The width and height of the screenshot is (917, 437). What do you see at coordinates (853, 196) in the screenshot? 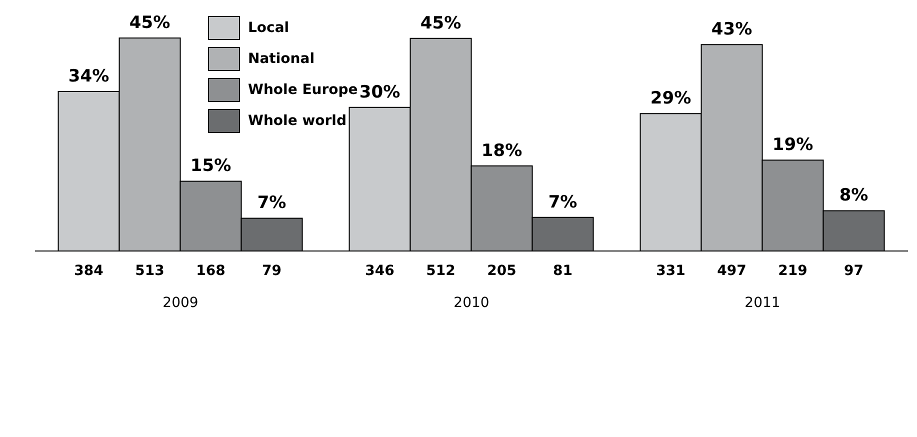
I see `annotation: 8%` at bounding box center [853, 196].